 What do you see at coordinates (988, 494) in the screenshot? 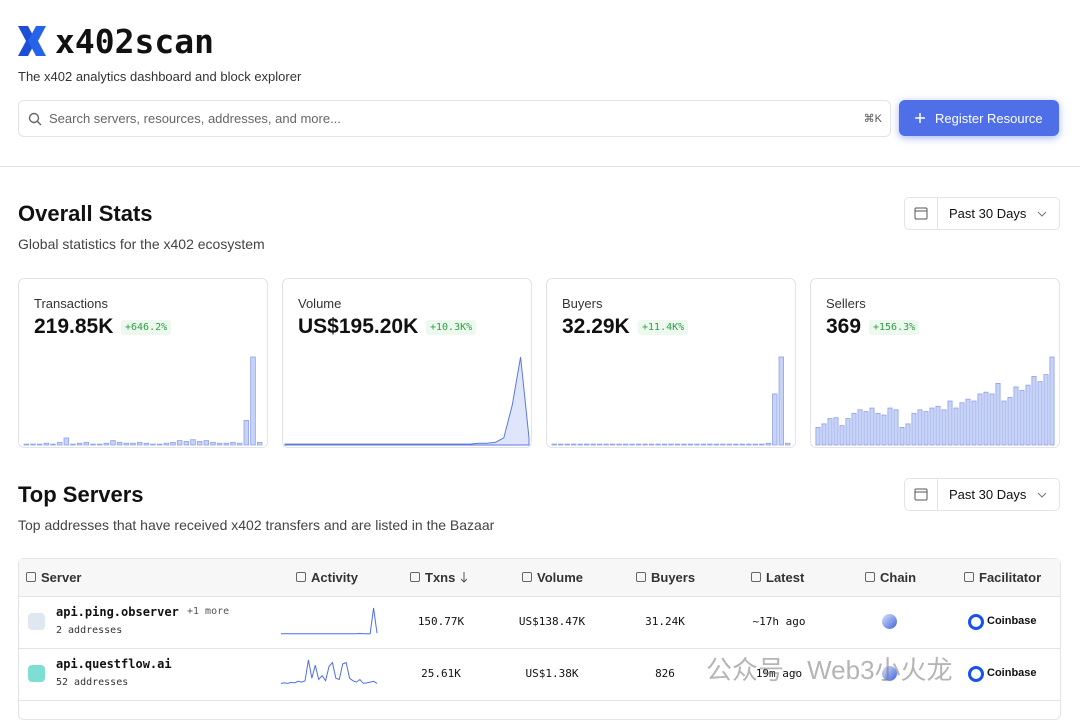
I see `range-label: Past 30 Days` at bounding box center [988, 494].